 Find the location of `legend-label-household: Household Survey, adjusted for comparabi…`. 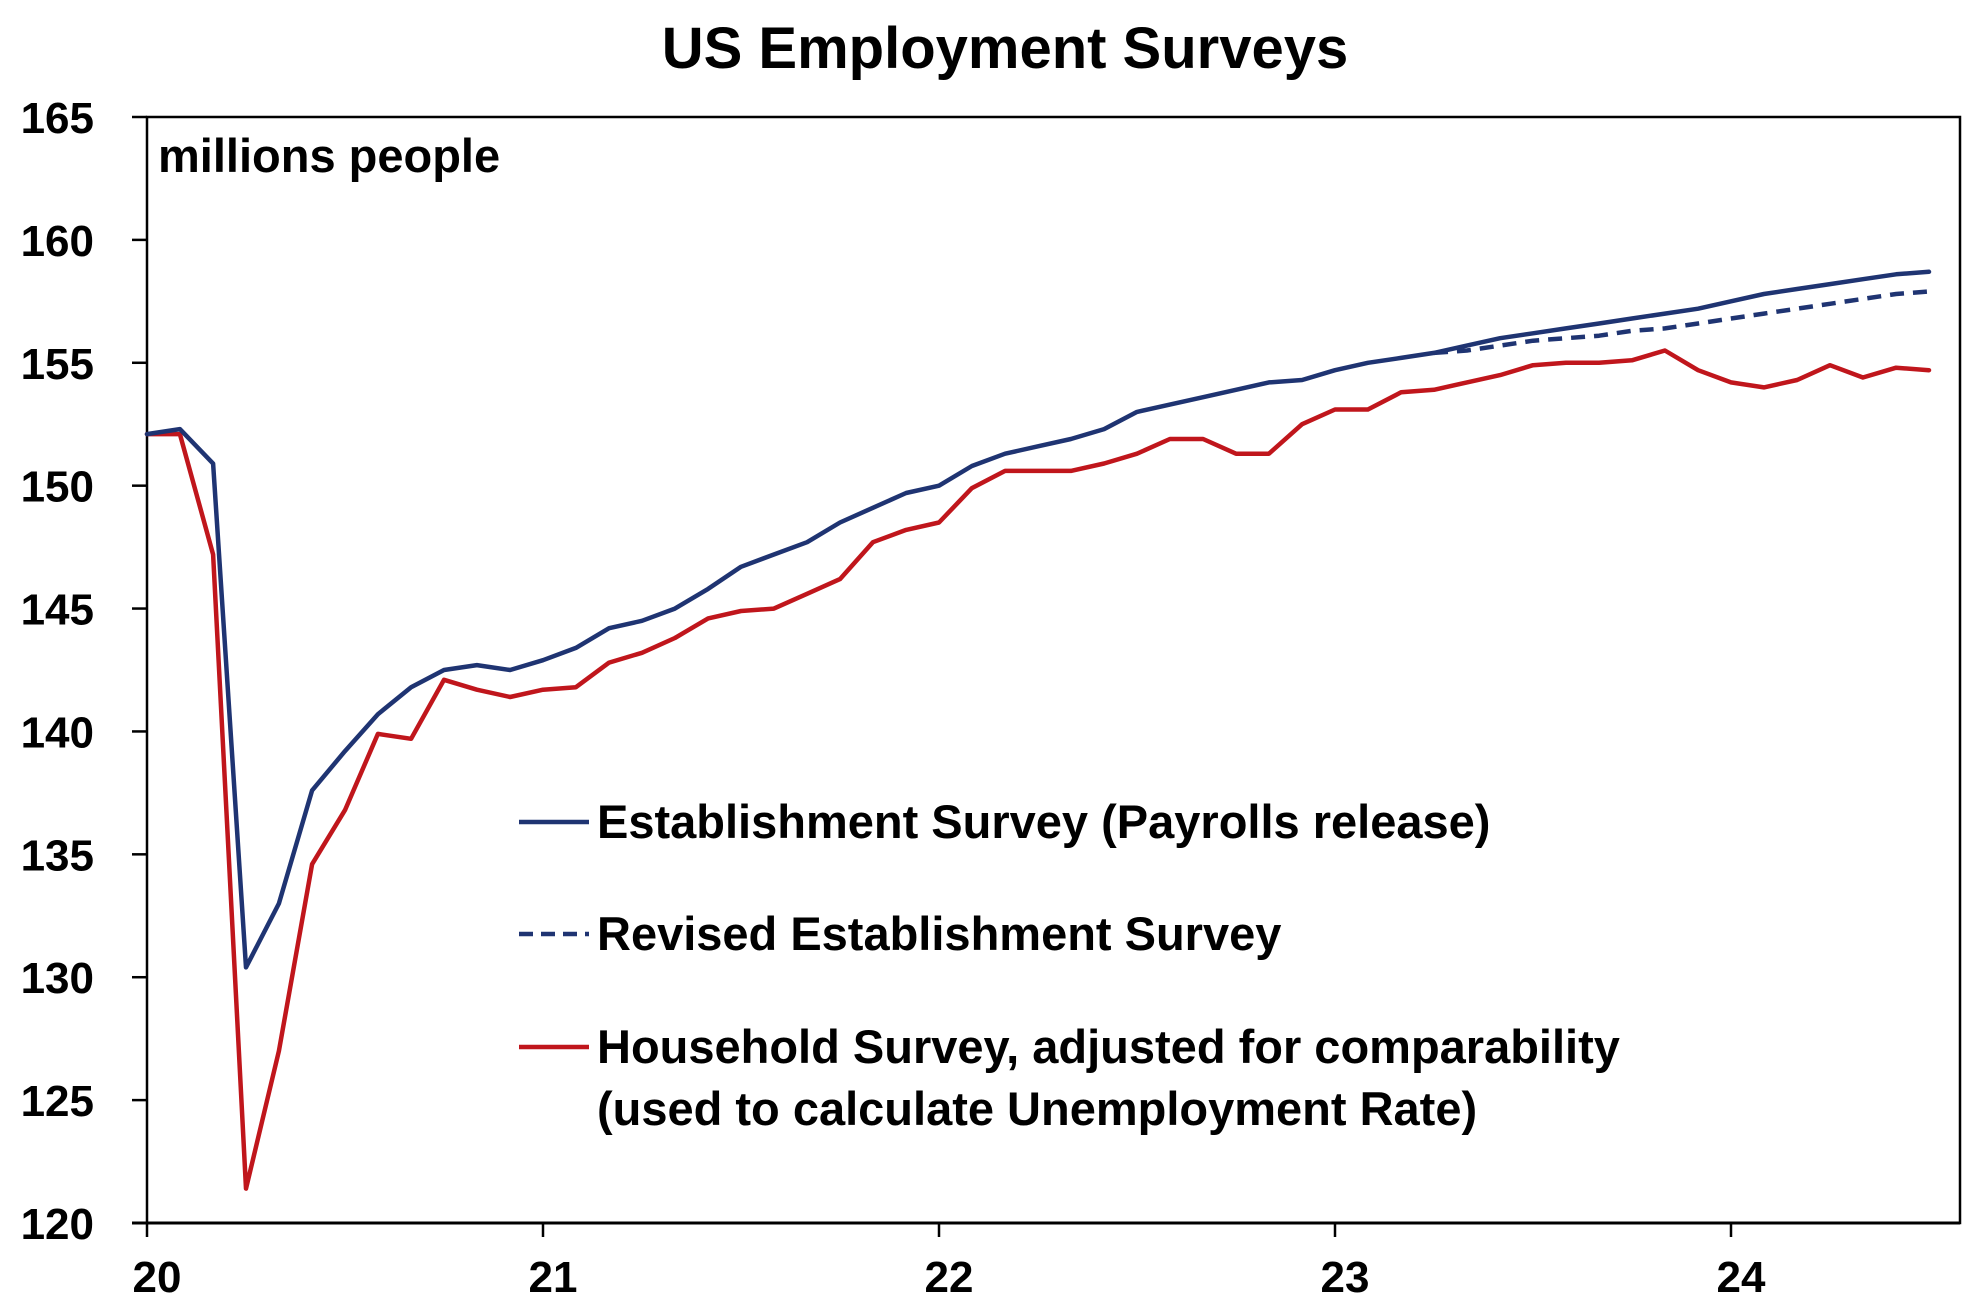

legend-label-household: Household Survey, adjusted for comparabi… is located at coordinates (1108, 1046).